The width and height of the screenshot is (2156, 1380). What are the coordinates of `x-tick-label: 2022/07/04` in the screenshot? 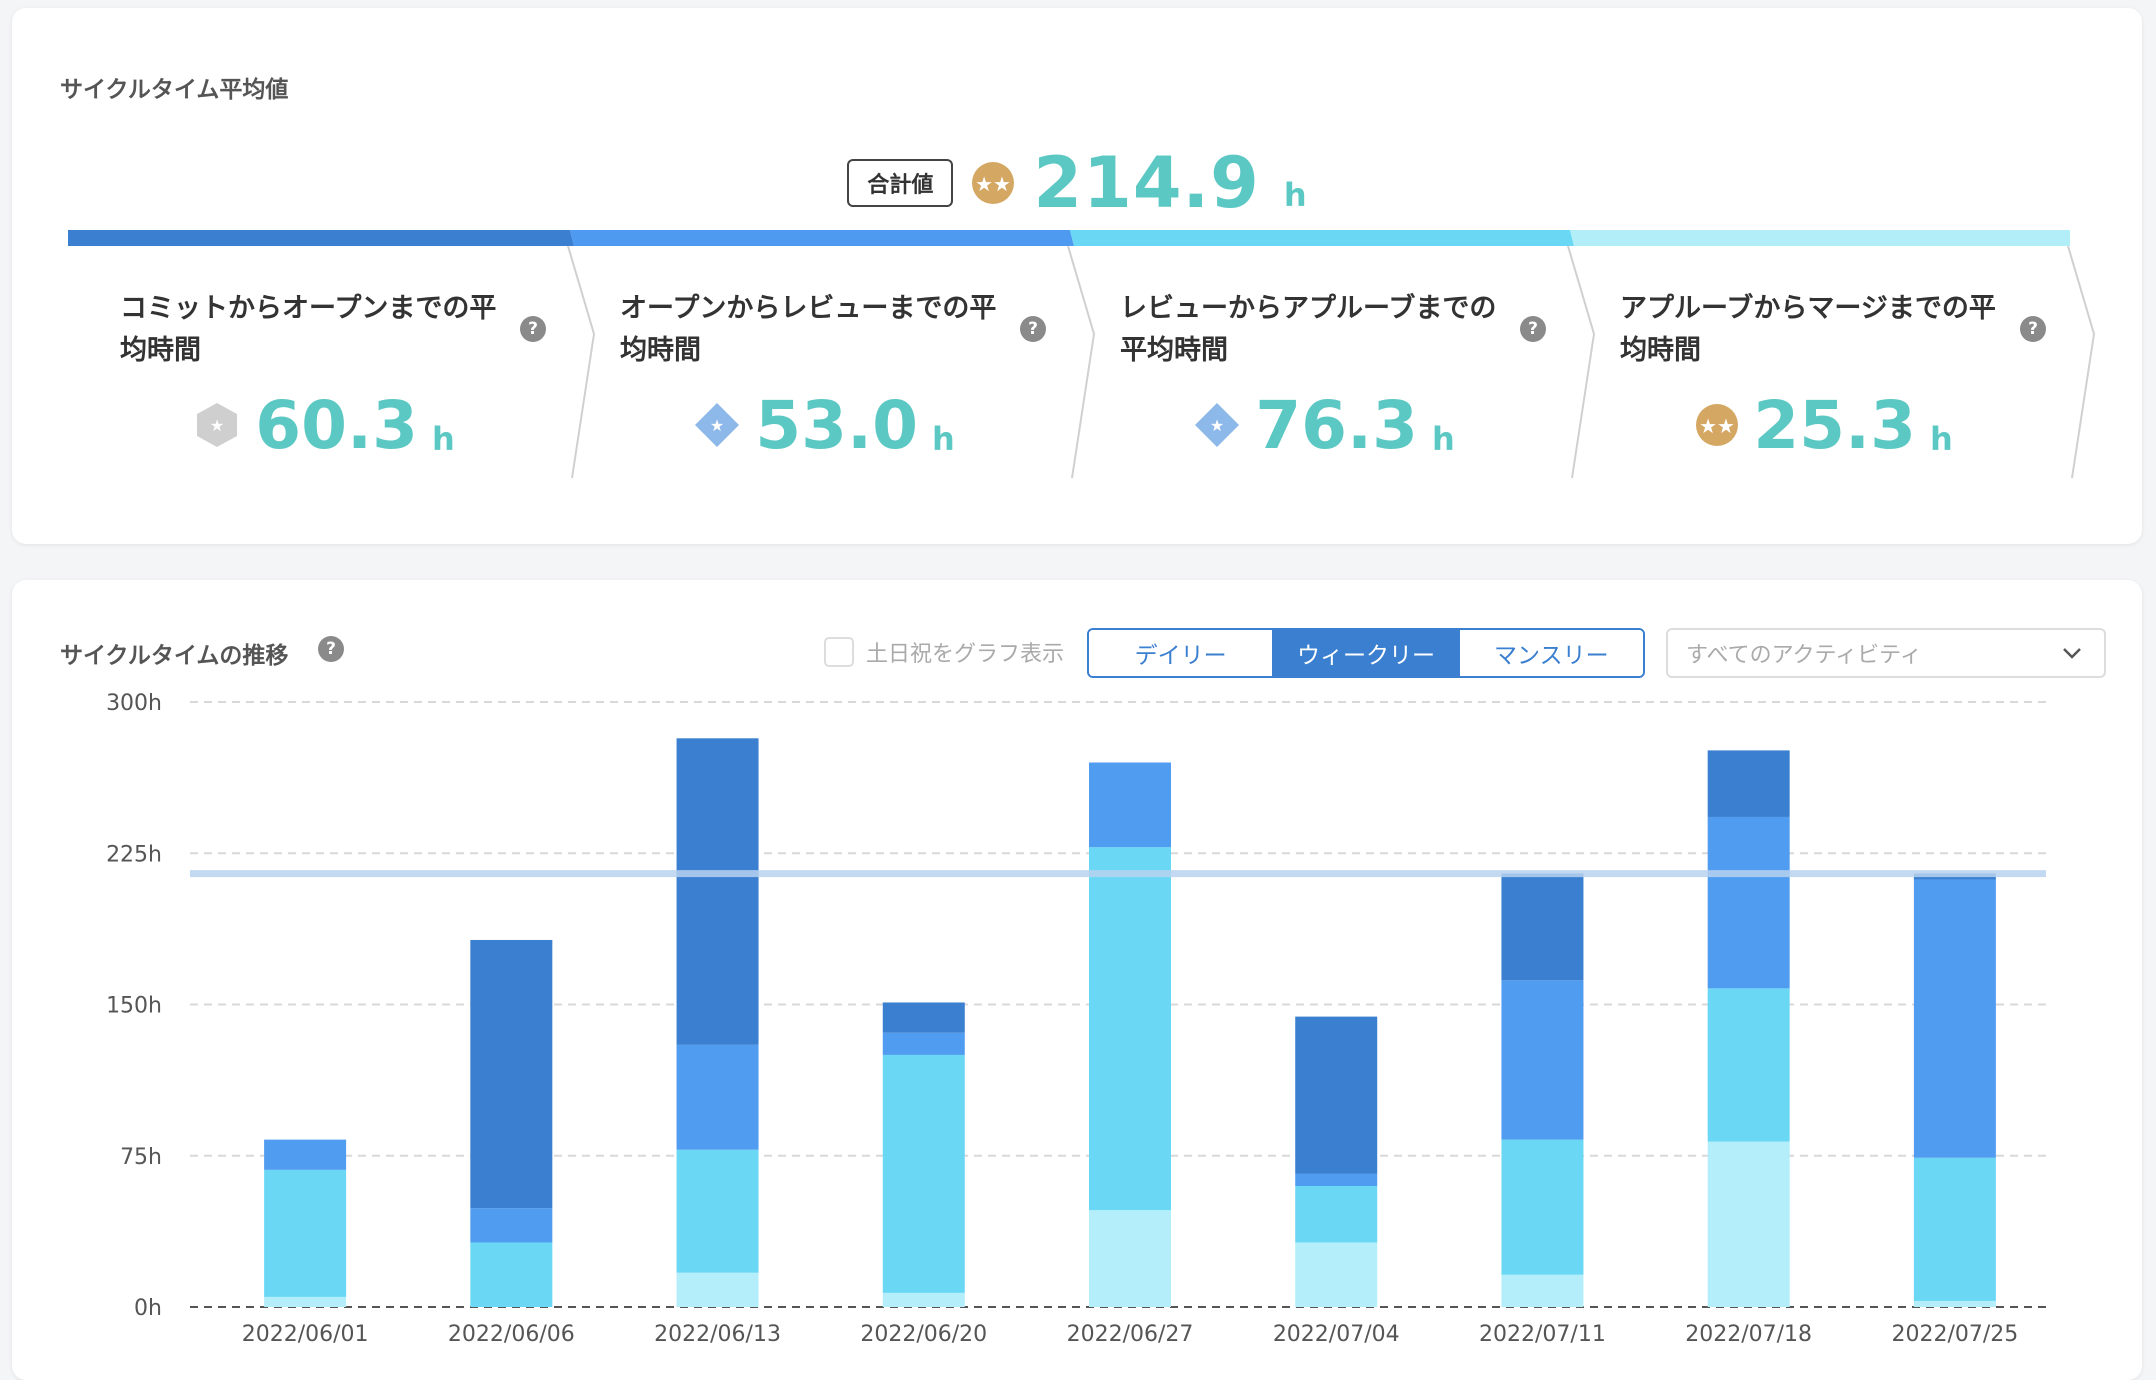 It's located at (1336, 1334).